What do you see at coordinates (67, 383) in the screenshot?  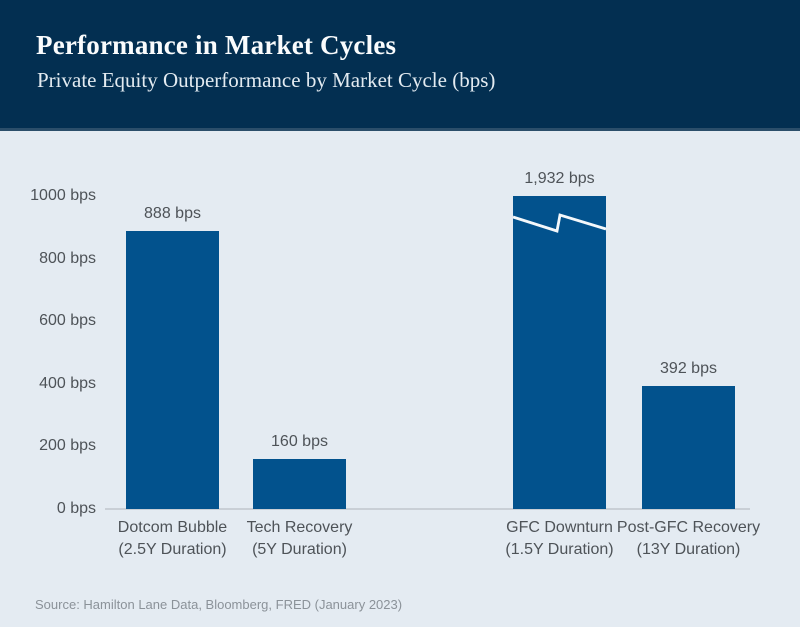 I see `y-axis-tick-label: 400 bps` at bounding box center [67, 383].